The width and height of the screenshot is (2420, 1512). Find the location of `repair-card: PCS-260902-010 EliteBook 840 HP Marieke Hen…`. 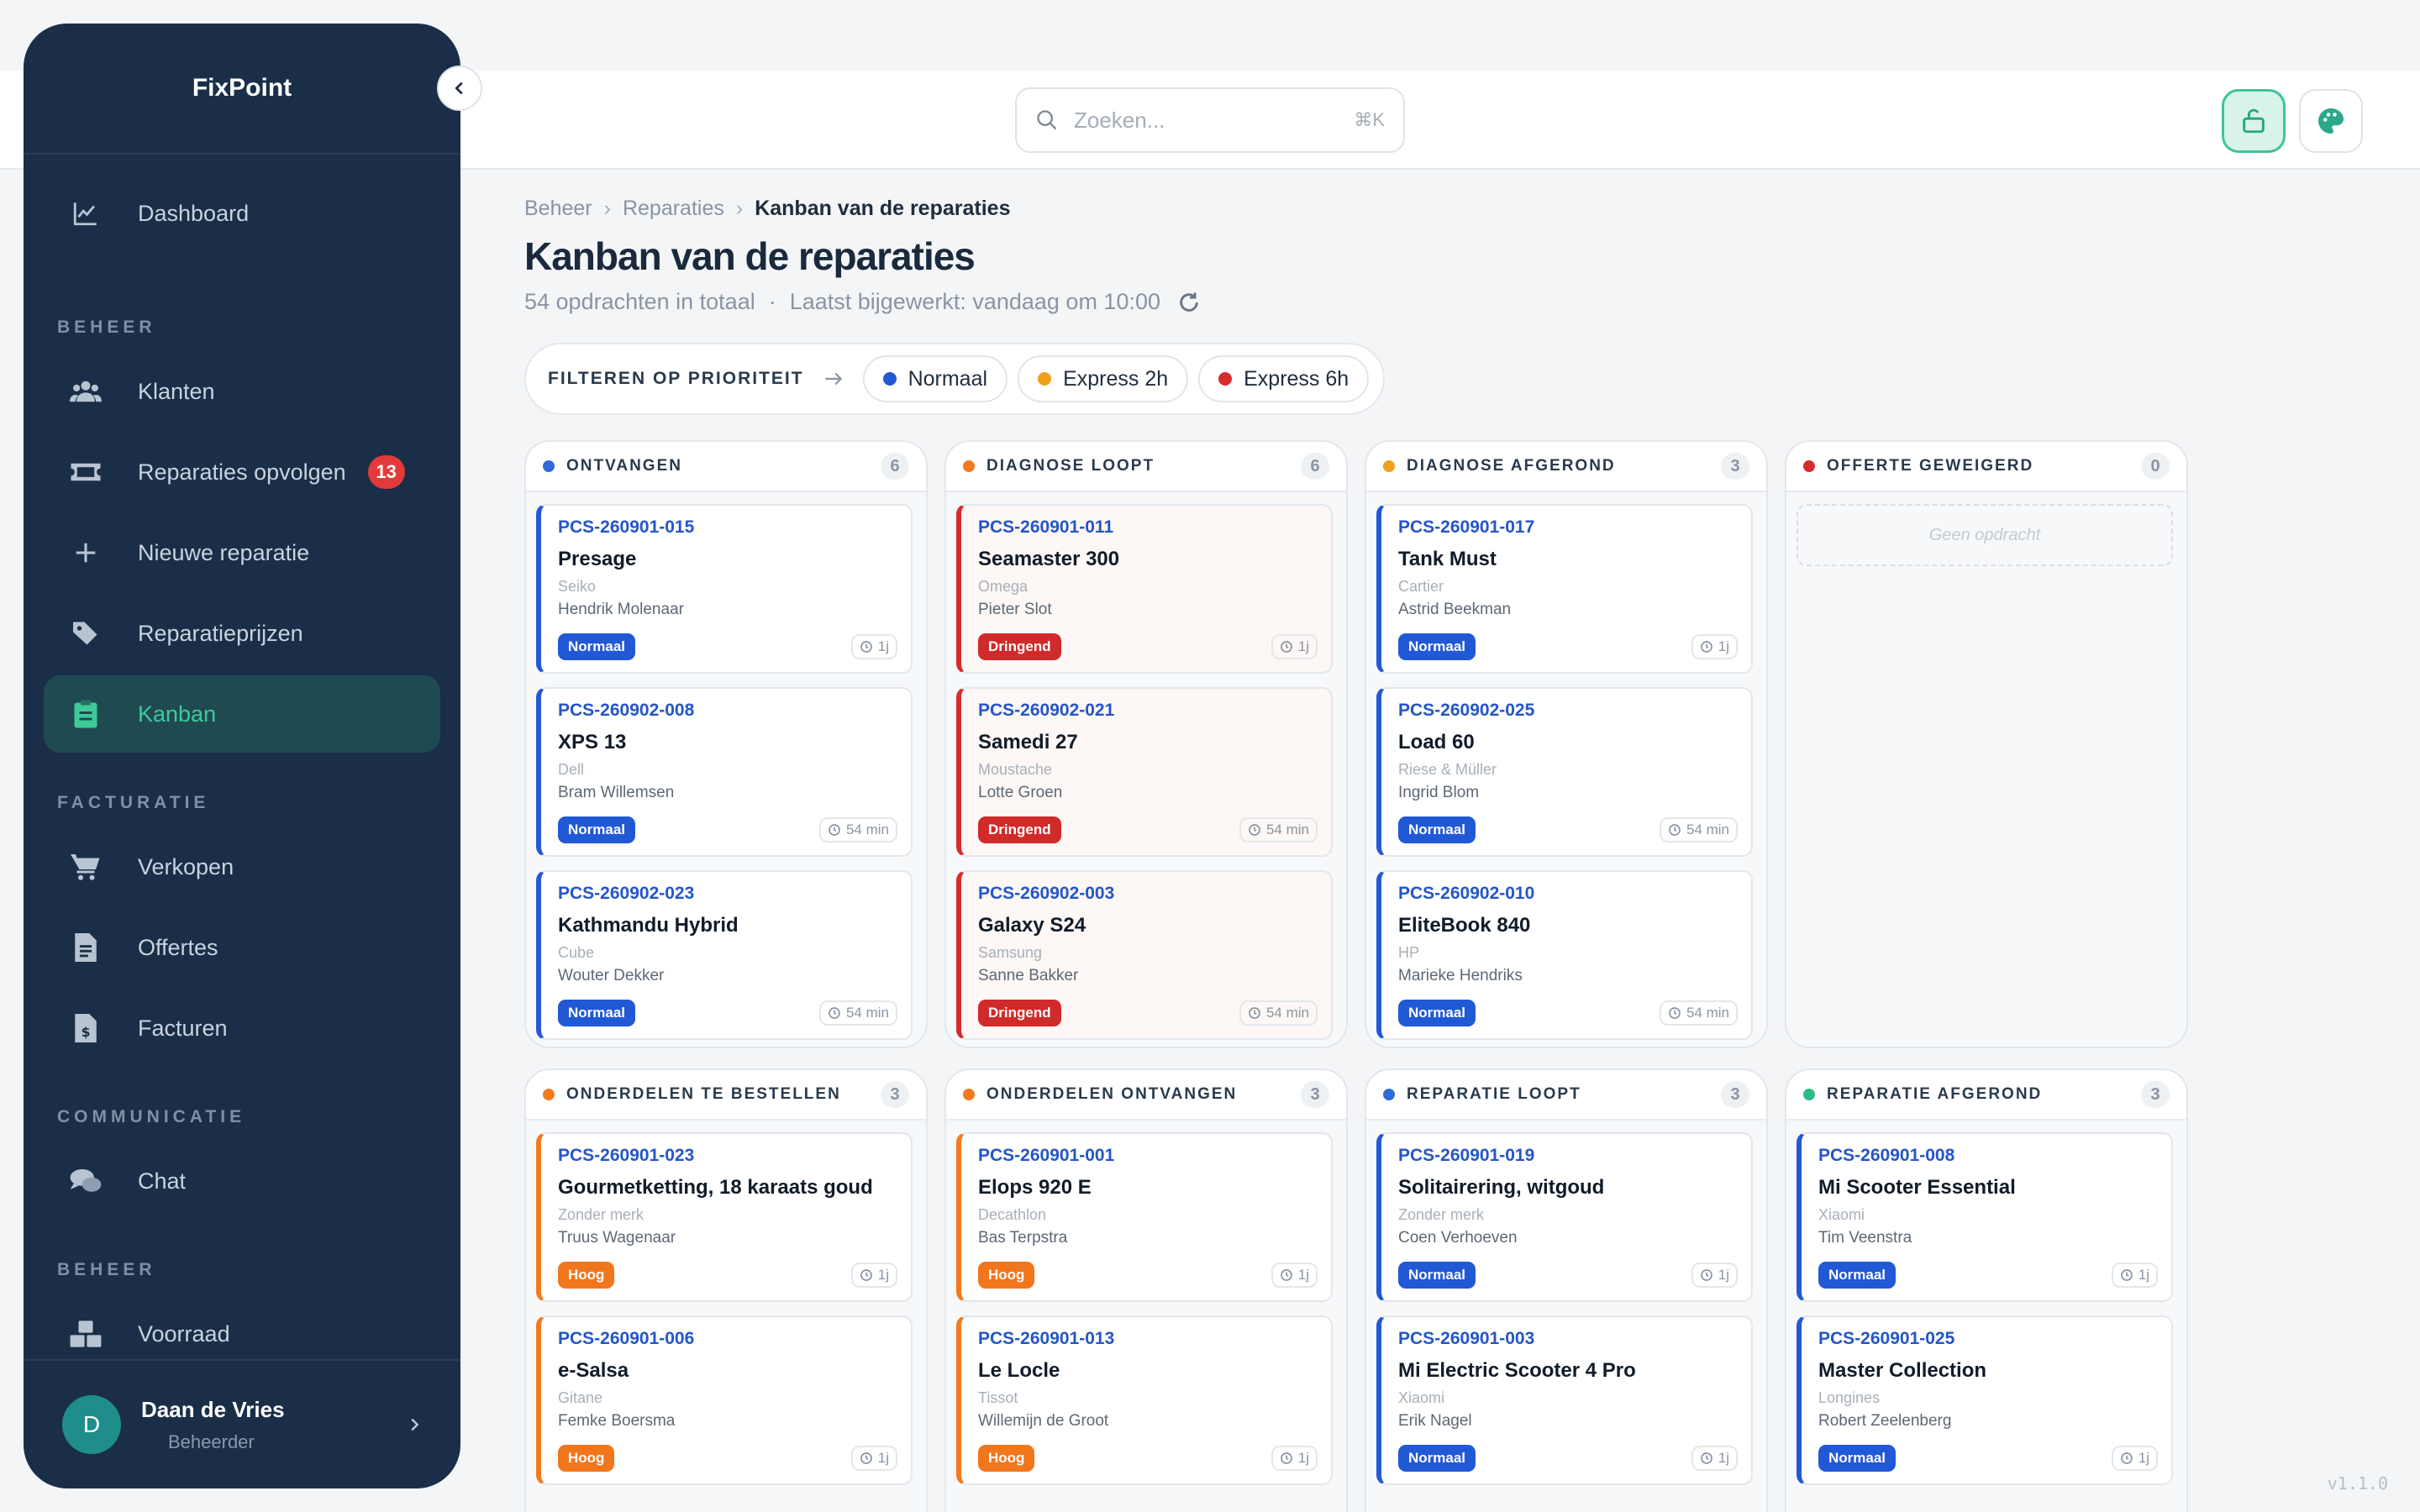

repair-card: PCS-260902-010 EliteBook 840 HP Marieke Hen… is located at coordinates (1564, 955).